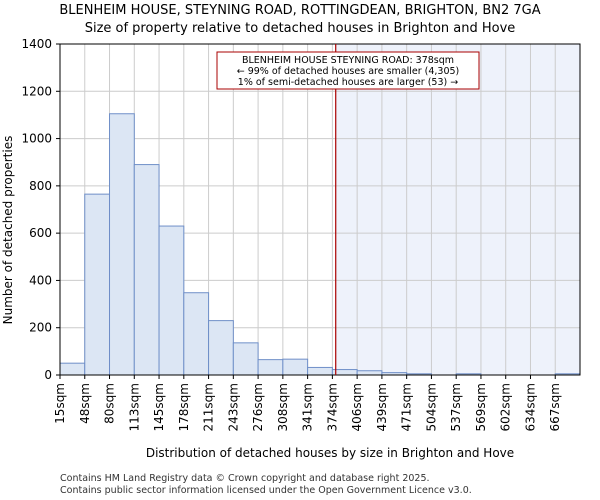 This screenshot has width=600, height=500. I want to click on x-tick-label: 243sqm, so click(233, 407).